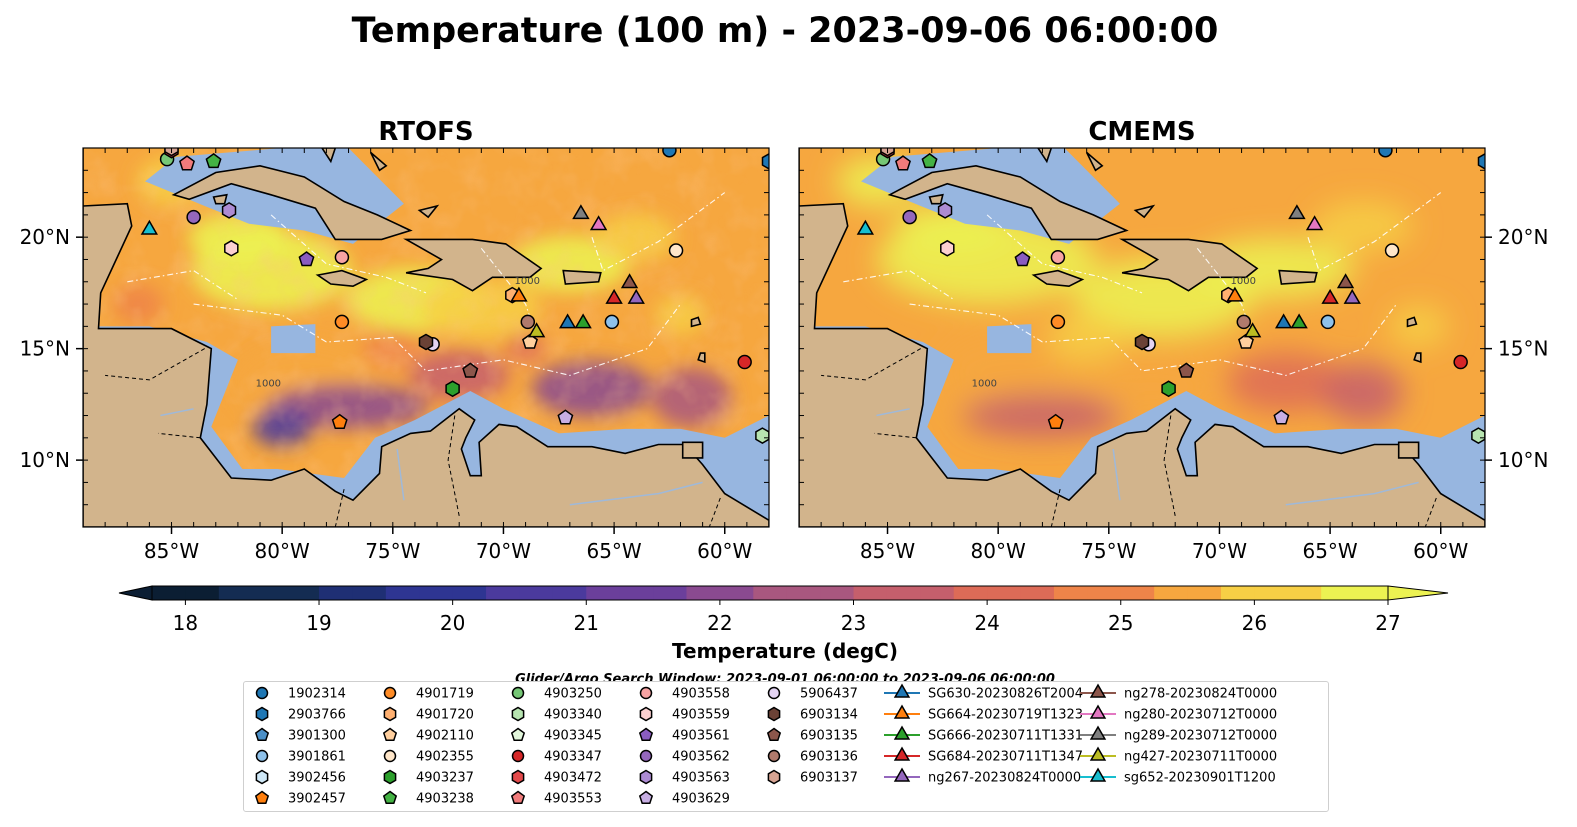  Describe the element at coordinates (1235, 294) in the screenshot. I see `obs-marker-SG664-20230719T1323` at that location.